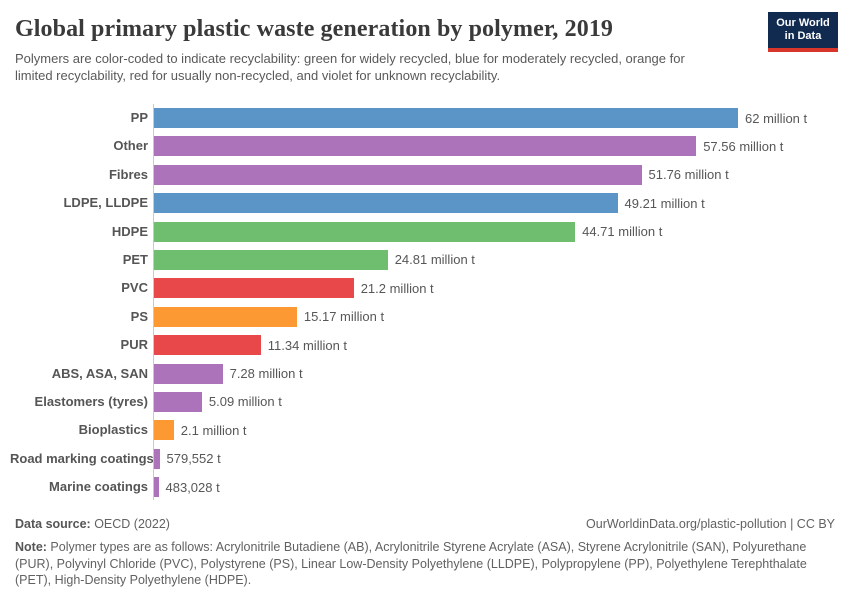  What do you see at coordinates (156, 487) in the screenshot?
I see `bar-marine-coatings` at bounding box center [156, 487].